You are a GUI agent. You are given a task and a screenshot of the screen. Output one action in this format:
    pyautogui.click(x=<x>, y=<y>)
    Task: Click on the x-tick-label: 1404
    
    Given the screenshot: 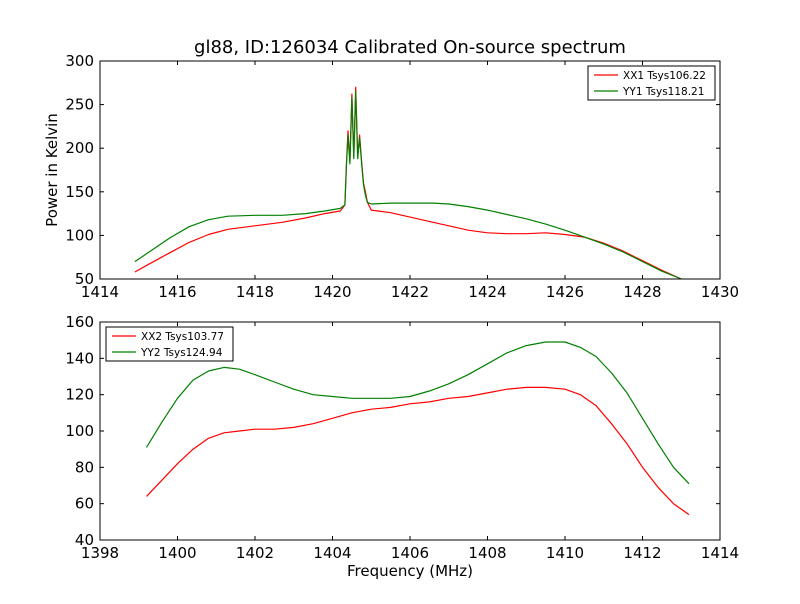 What is the action you would take?
    pyautogui.click(x=332, y=553)
    